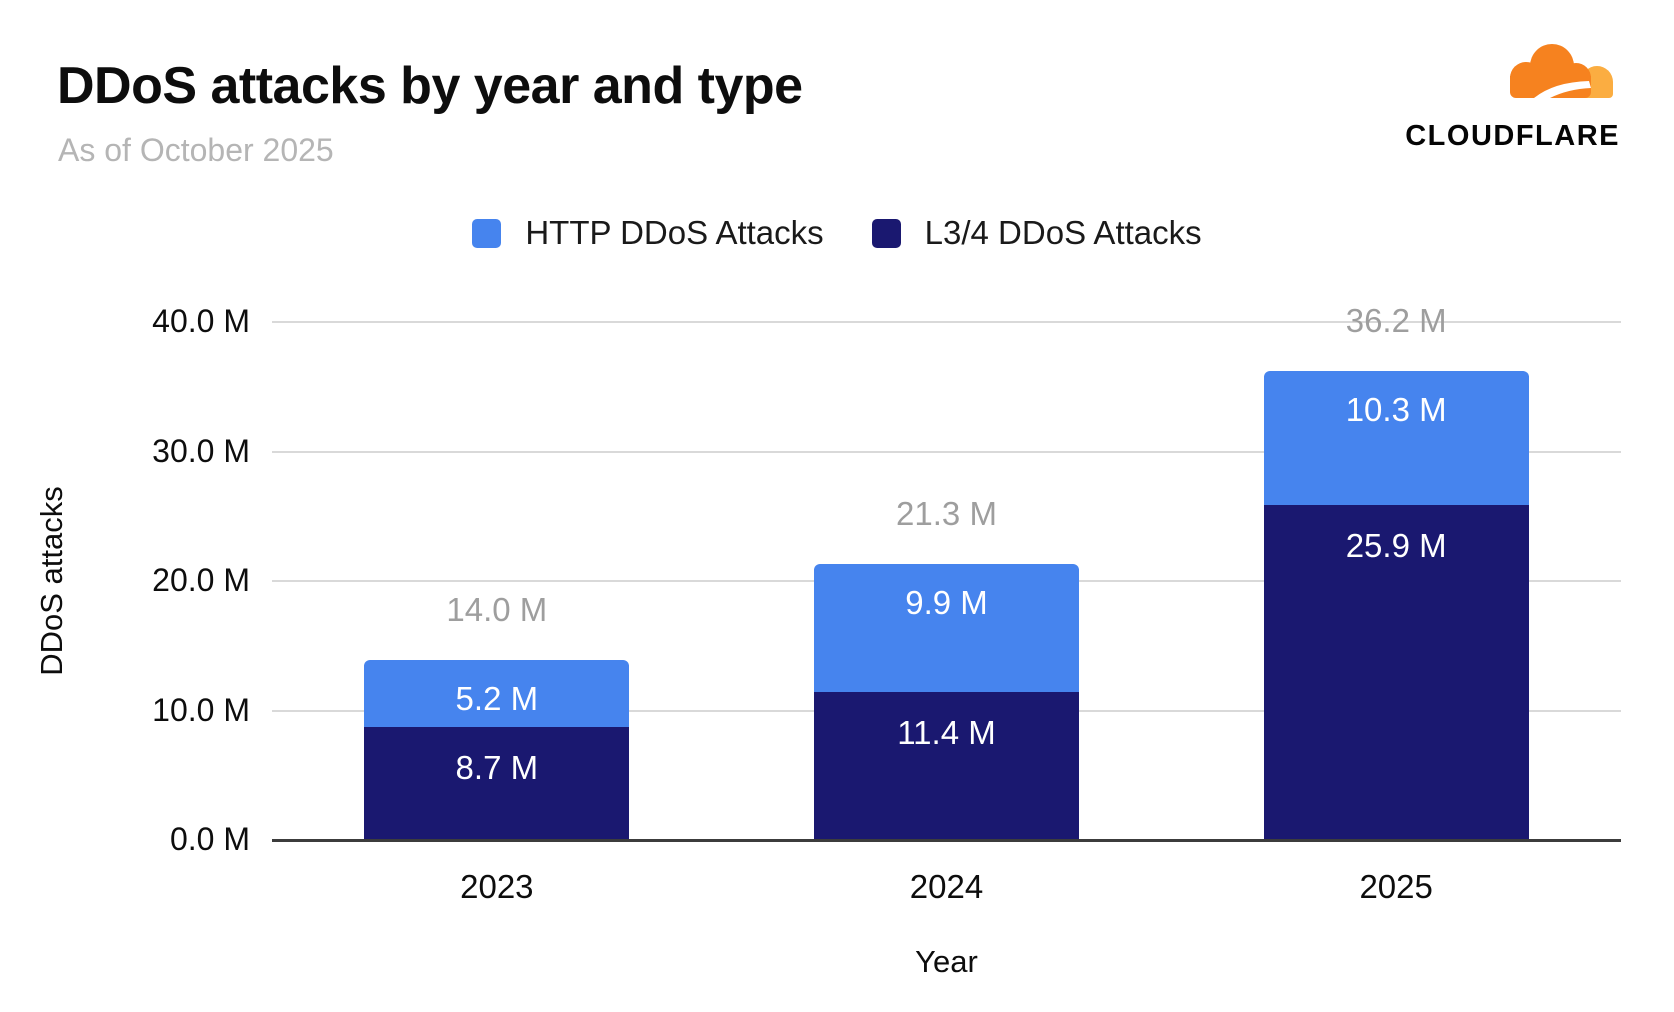 This screenshot has width=1674, height=1012. Describe the element at coordinates (886, 233) in the screenshot. I see `legend-swatch-l34` at that location.